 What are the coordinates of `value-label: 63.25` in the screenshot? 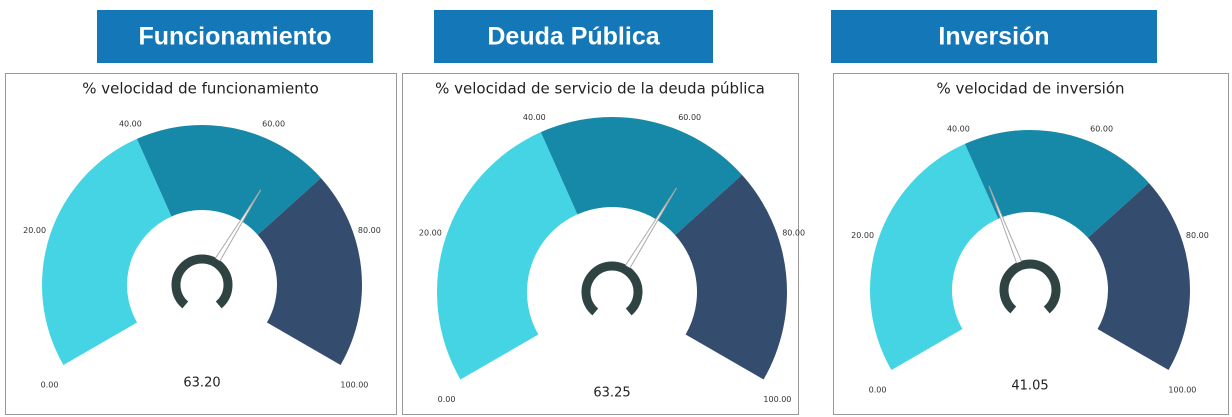 It's located at (611, 393).